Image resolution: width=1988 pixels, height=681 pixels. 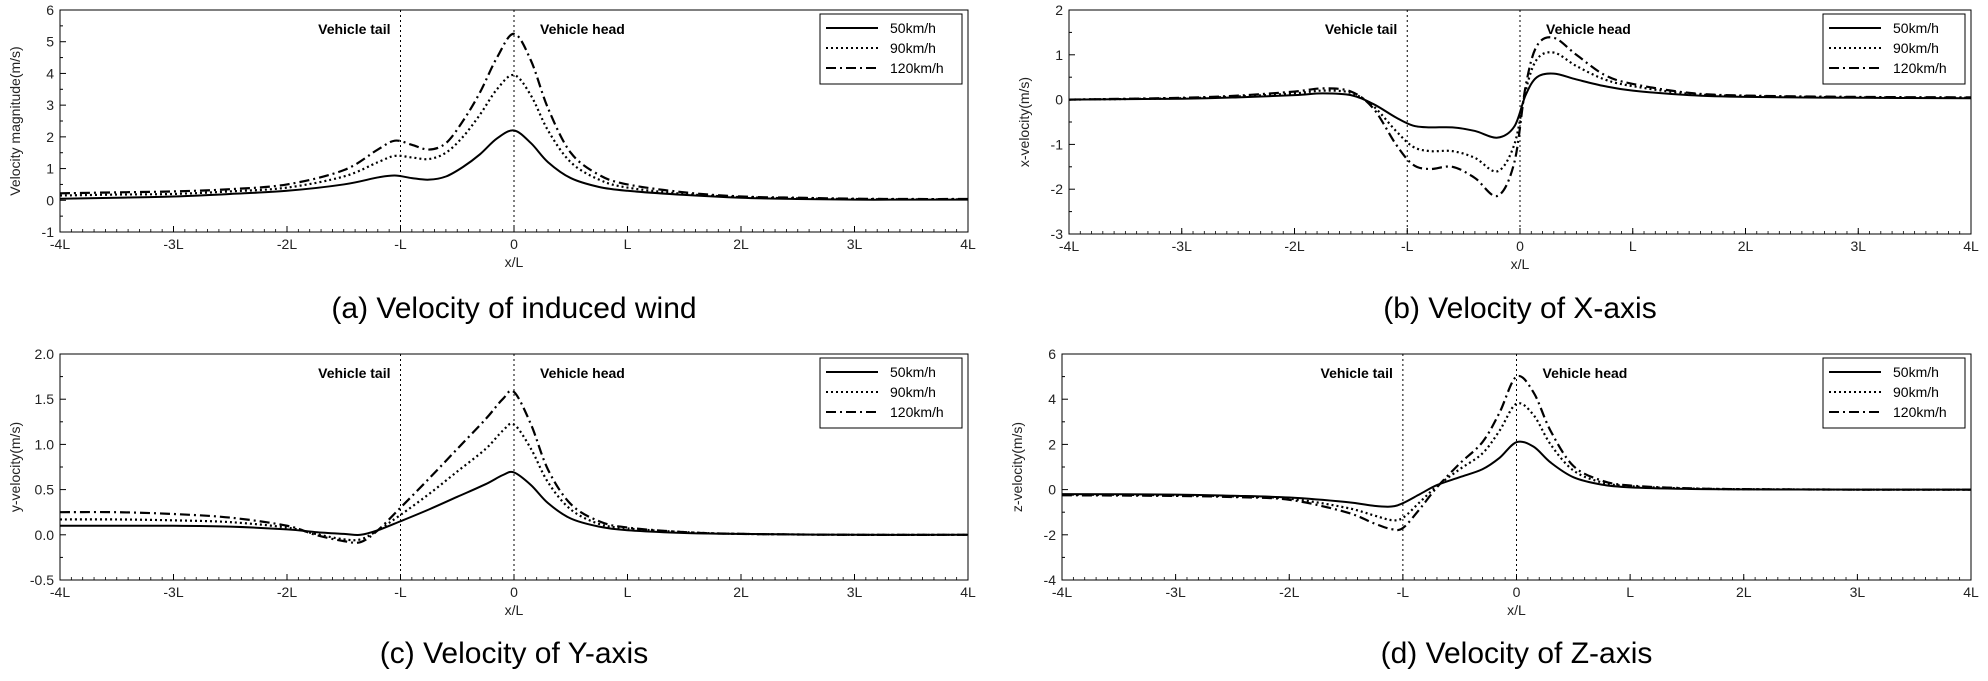 What do you see at coordinates (1057, 189) in the screenshot?
I see `y-tick-label: -2` at bounding box center [1057, 189].